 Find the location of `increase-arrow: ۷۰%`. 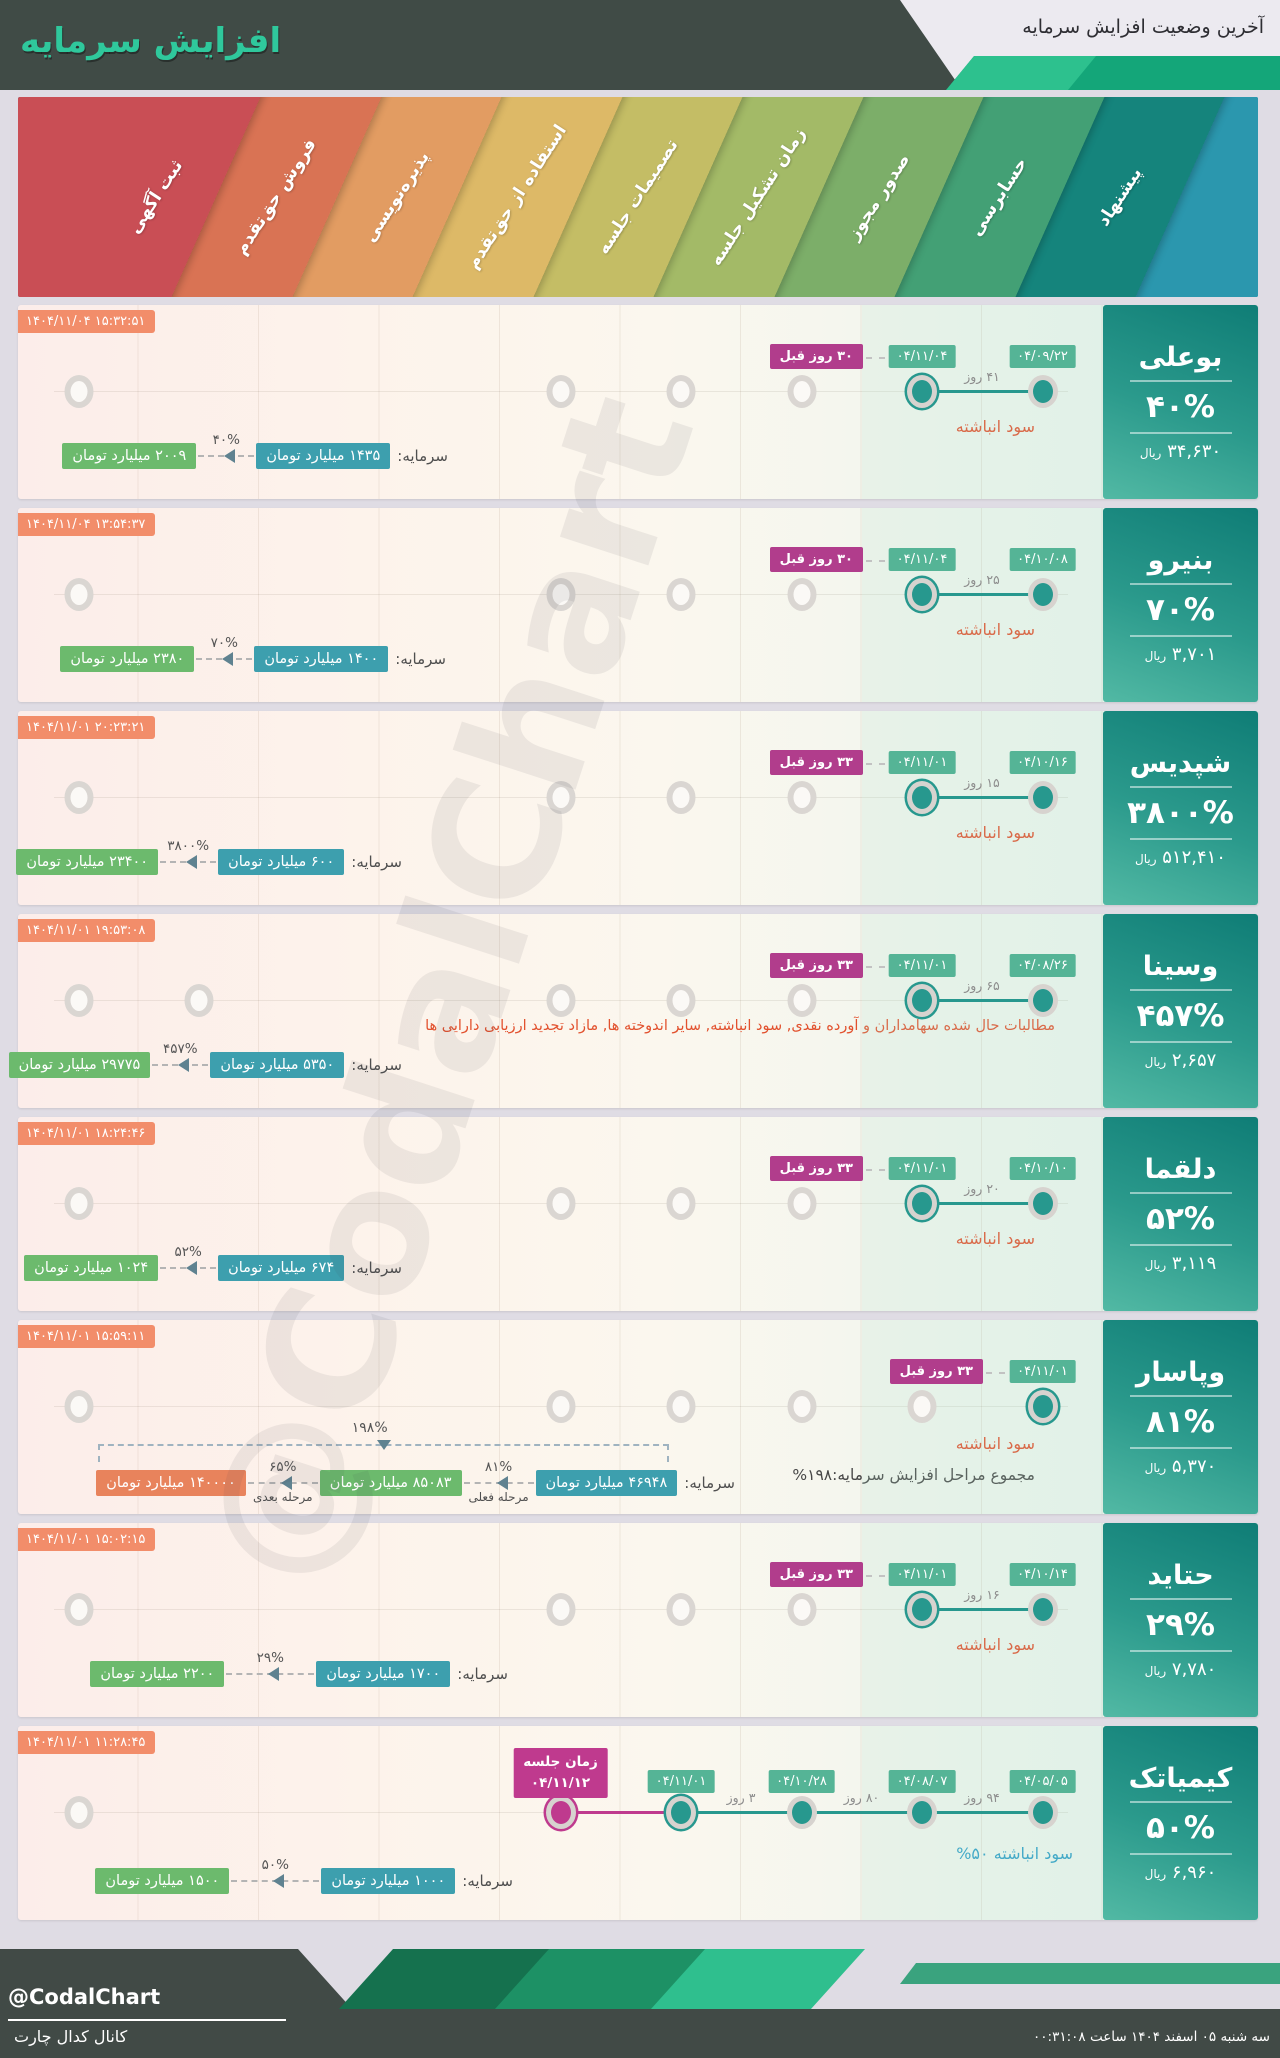

increase-arrow: ۷۰% is located at coordinates (224, 650).